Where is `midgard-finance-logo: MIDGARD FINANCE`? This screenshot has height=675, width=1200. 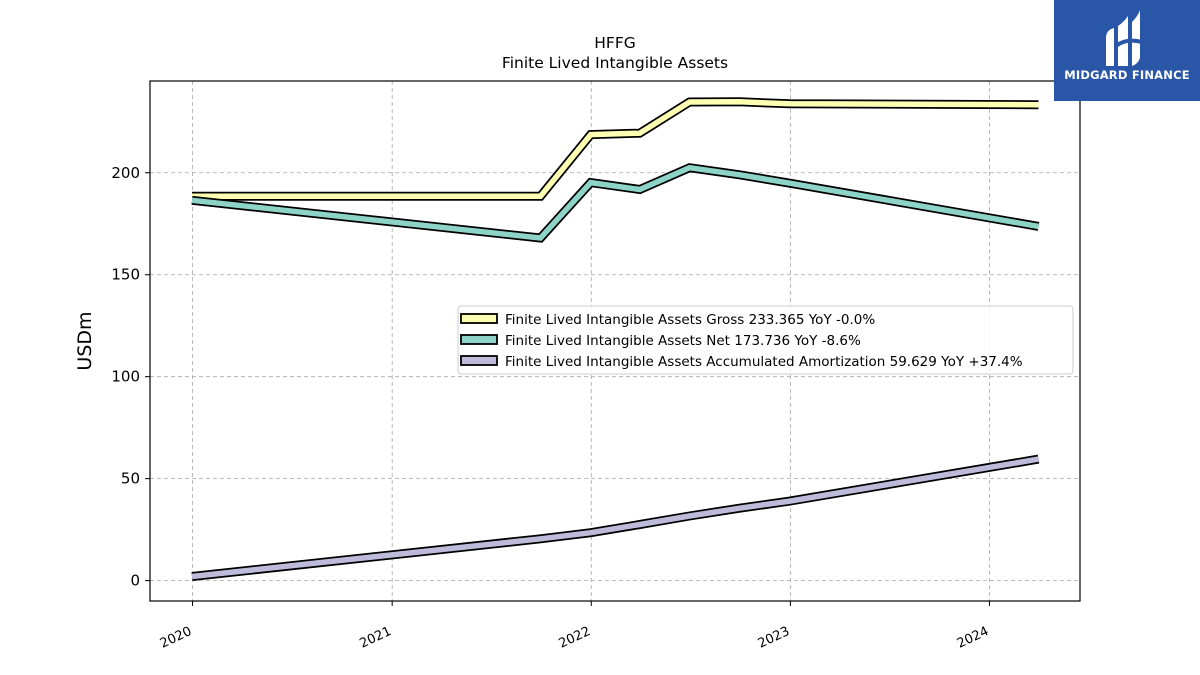 midgard-finance-logo: MIDGARD FINANCE is located at coordinates (1127, 50).